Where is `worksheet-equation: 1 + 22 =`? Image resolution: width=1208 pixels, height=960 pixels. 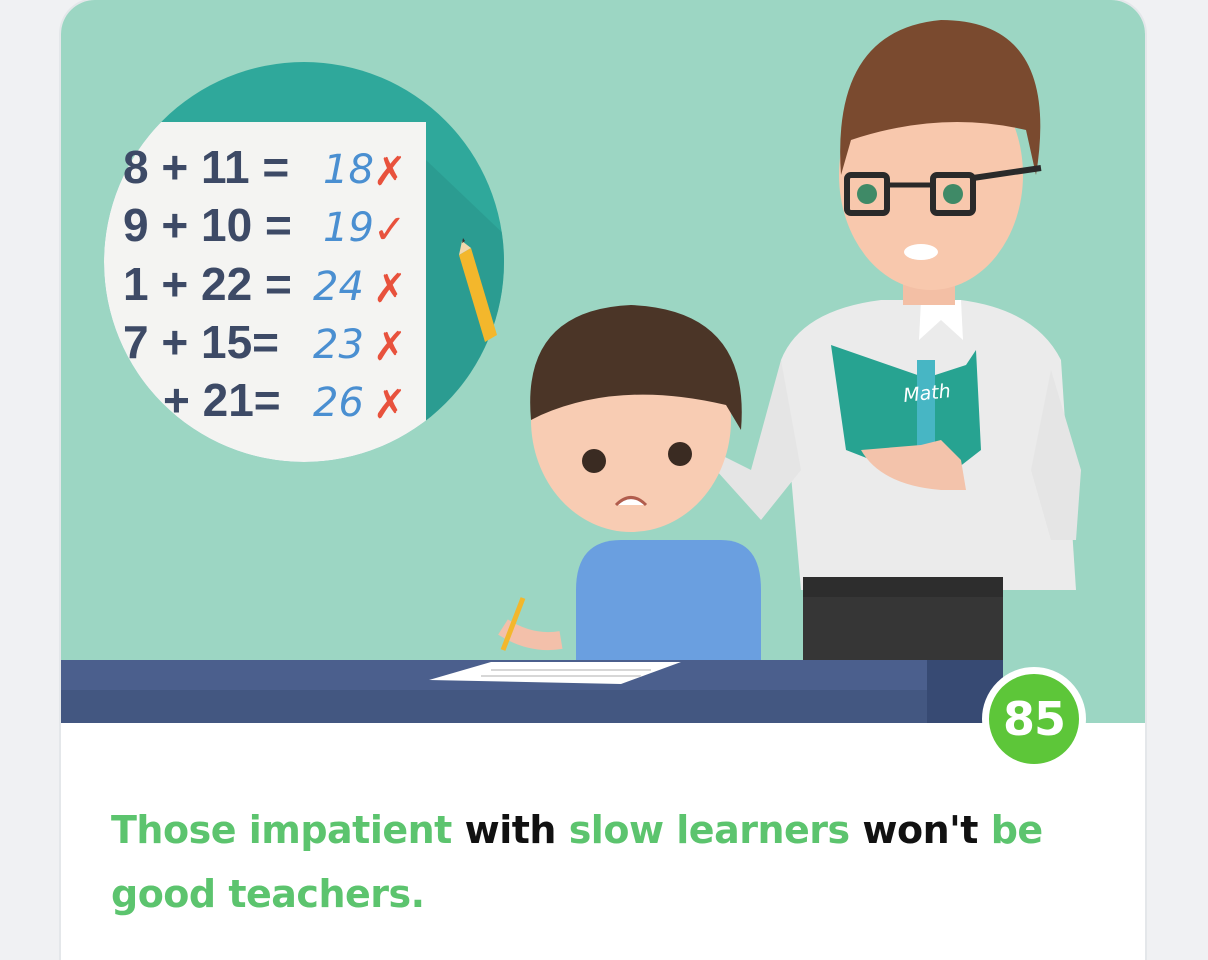
worksheet-equation: 1 + 22 = is located at coordinates (207, 284).